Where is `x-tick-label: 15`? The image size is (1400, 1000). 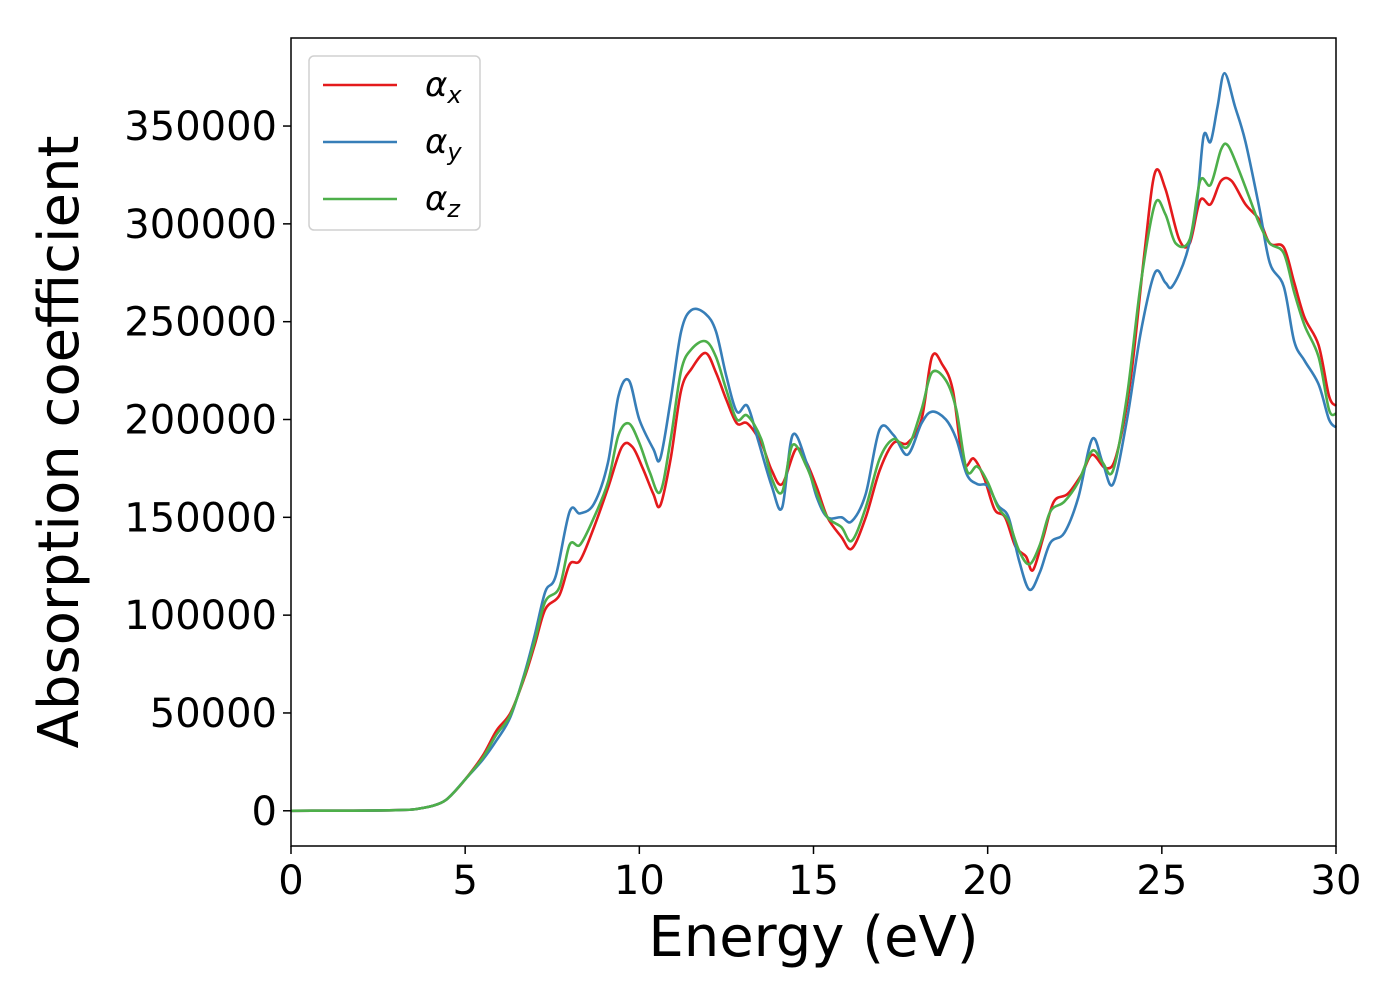
x-tick-label: 15 is located at coordinates (813, 881).